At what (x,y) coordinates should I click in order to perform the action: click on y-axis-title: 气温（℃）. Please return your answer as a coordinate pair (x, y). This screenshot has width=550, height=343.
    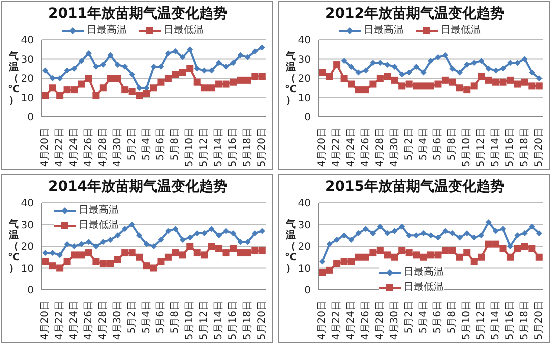
    Looking at the image, I should click on (291, 246).